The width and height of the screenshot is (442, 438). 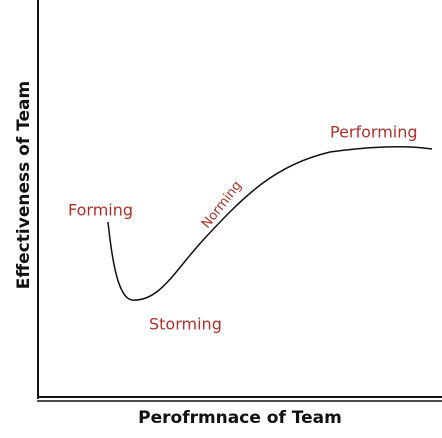 What do you see at coordinates (100, 210) in the screenshot?
I see `stage-label: Forming` at bounding box center [100, 210].